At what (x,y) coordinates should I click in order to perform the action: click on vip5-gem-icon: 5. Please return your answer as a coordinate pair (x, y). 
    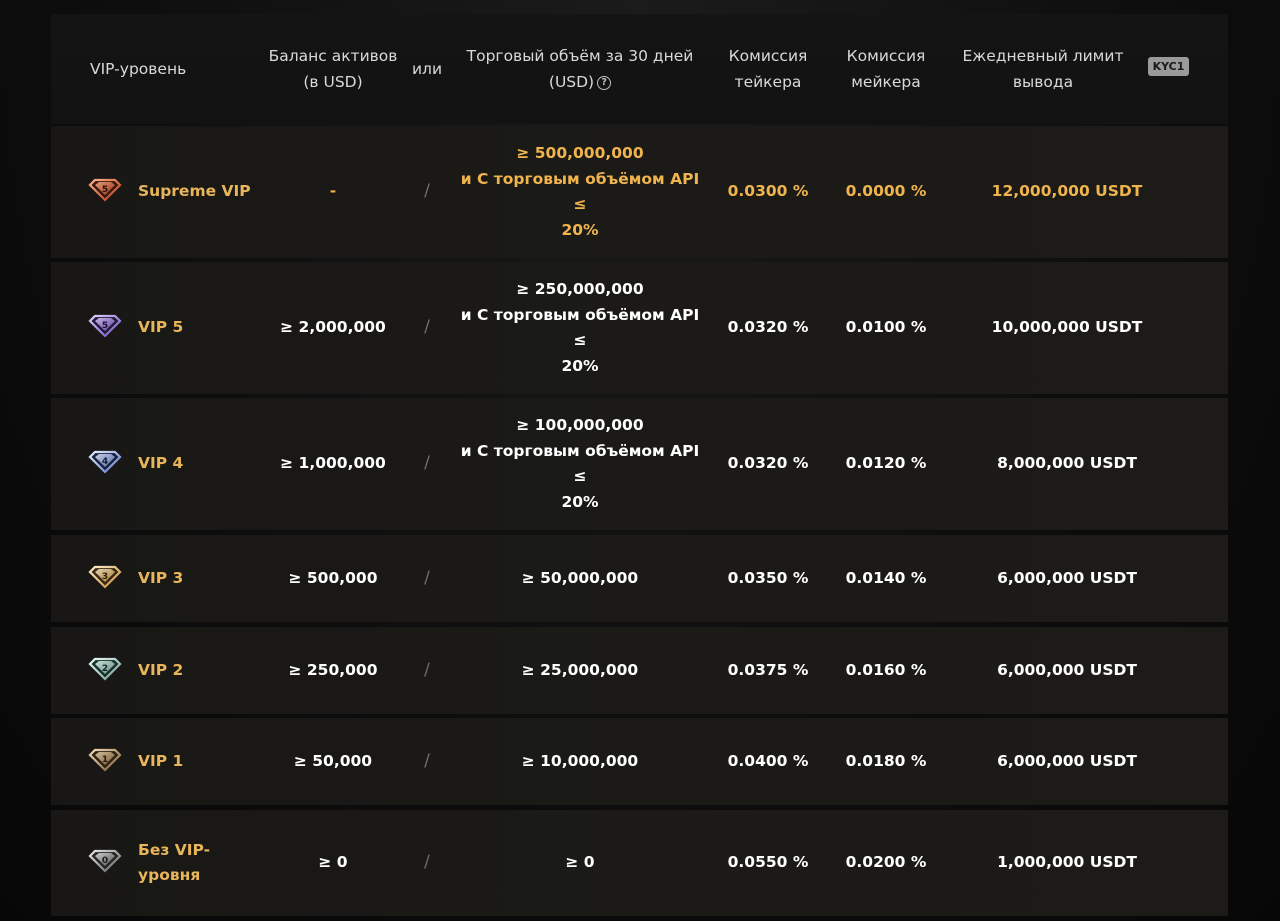
    Looking at the image, I should click on (105, 326).